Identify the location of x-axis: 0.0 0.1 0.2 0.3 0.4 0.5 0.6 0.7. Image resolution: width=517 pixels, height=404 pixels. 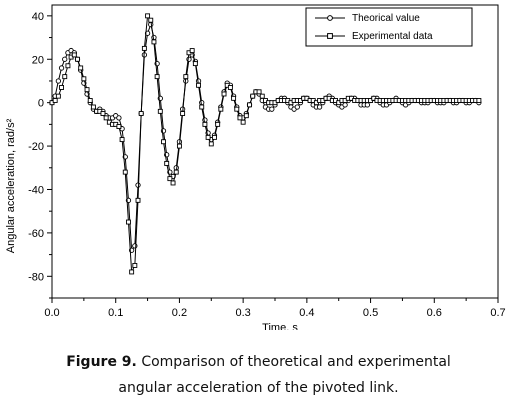
(275, 308).